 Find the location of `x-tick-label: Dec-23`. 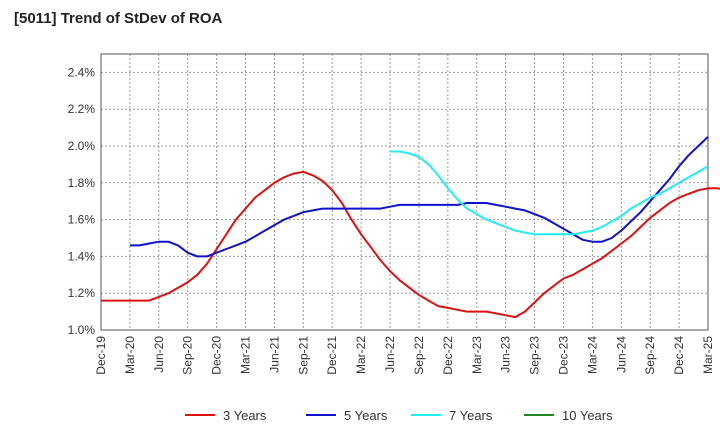

x-tick-label: Dec-23 is located at coordinates (563, 355).